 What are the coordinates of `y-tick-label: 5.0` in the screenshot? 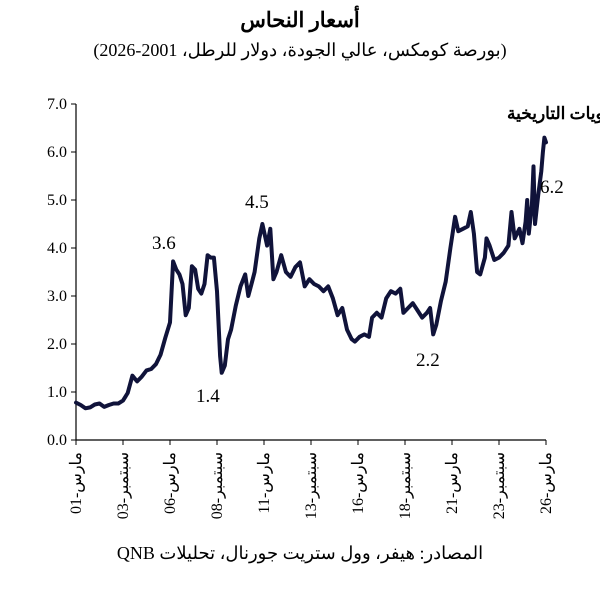 It's located at (57, 200).